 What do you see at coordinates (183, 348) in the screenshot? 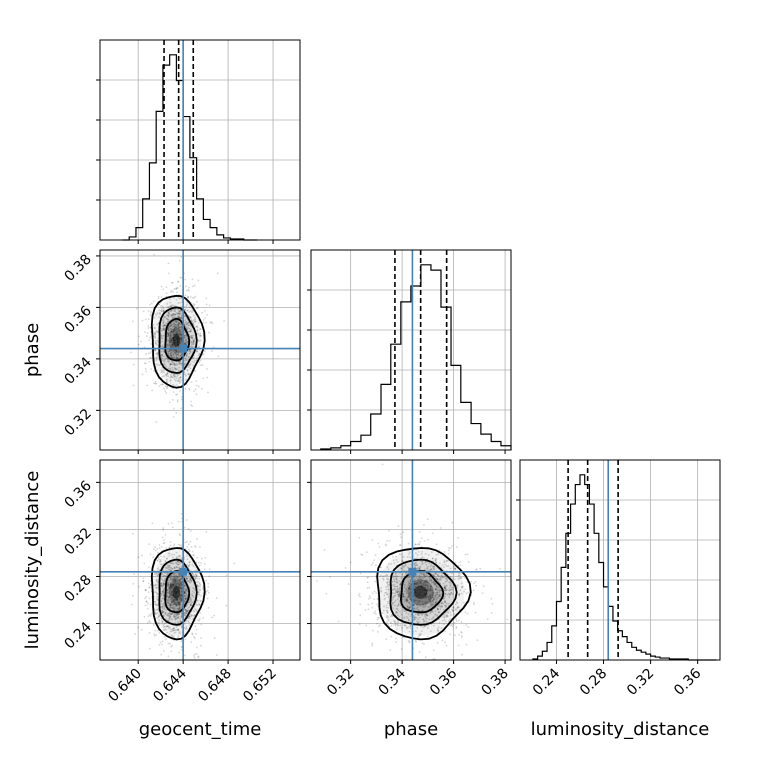
I see `truth-marker` at bounding box center [183, 348].